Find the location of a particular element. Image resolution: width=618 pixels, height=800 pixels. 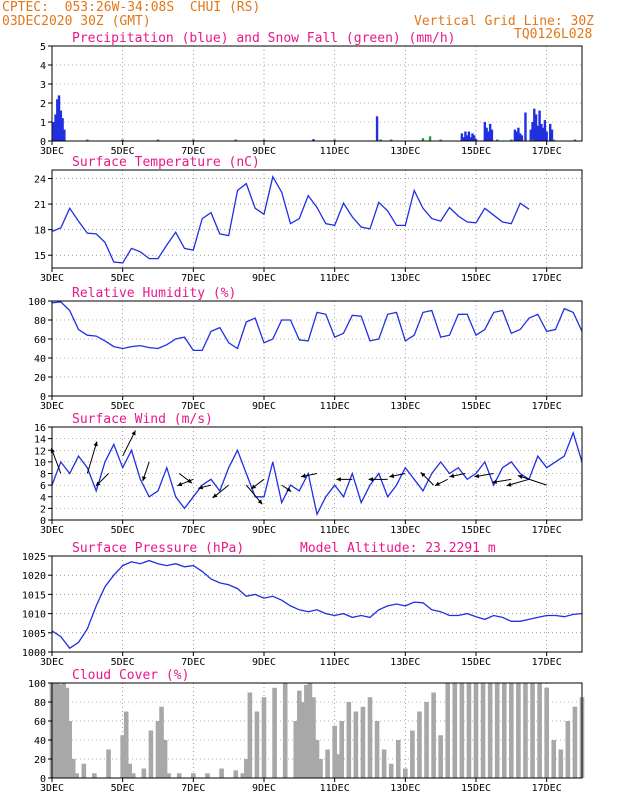

y-tick-label: 10 is located at coordinates (40, 463).